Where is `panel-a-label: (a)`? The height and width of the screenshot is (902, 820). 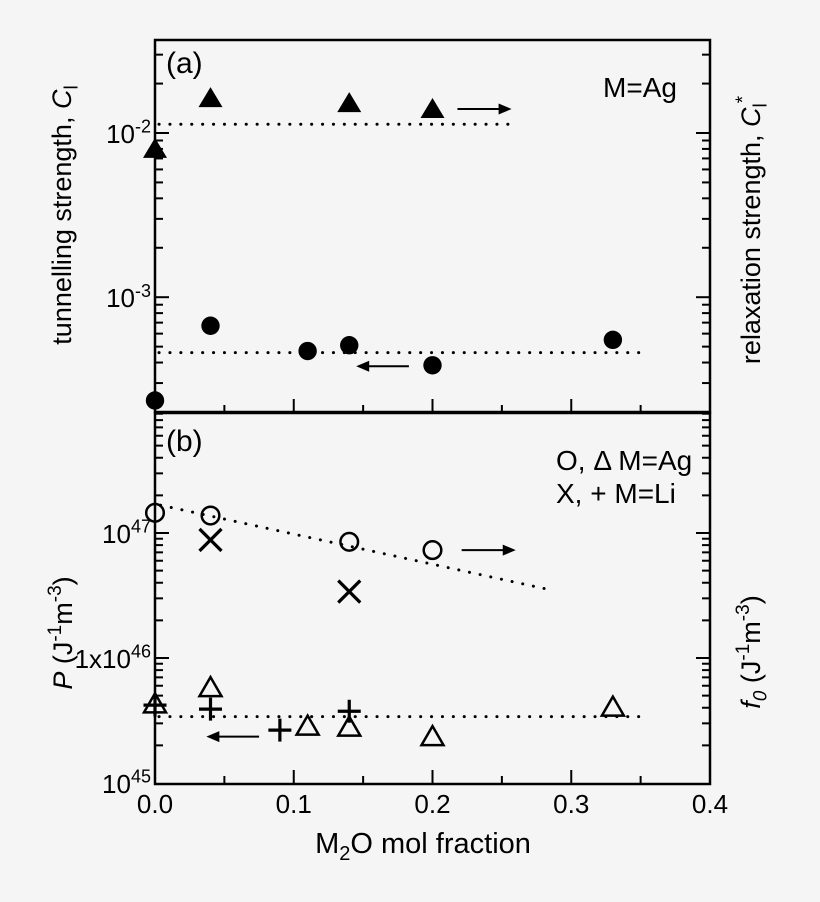 panel-a-label: (a) is located at coordinates (184, 63).